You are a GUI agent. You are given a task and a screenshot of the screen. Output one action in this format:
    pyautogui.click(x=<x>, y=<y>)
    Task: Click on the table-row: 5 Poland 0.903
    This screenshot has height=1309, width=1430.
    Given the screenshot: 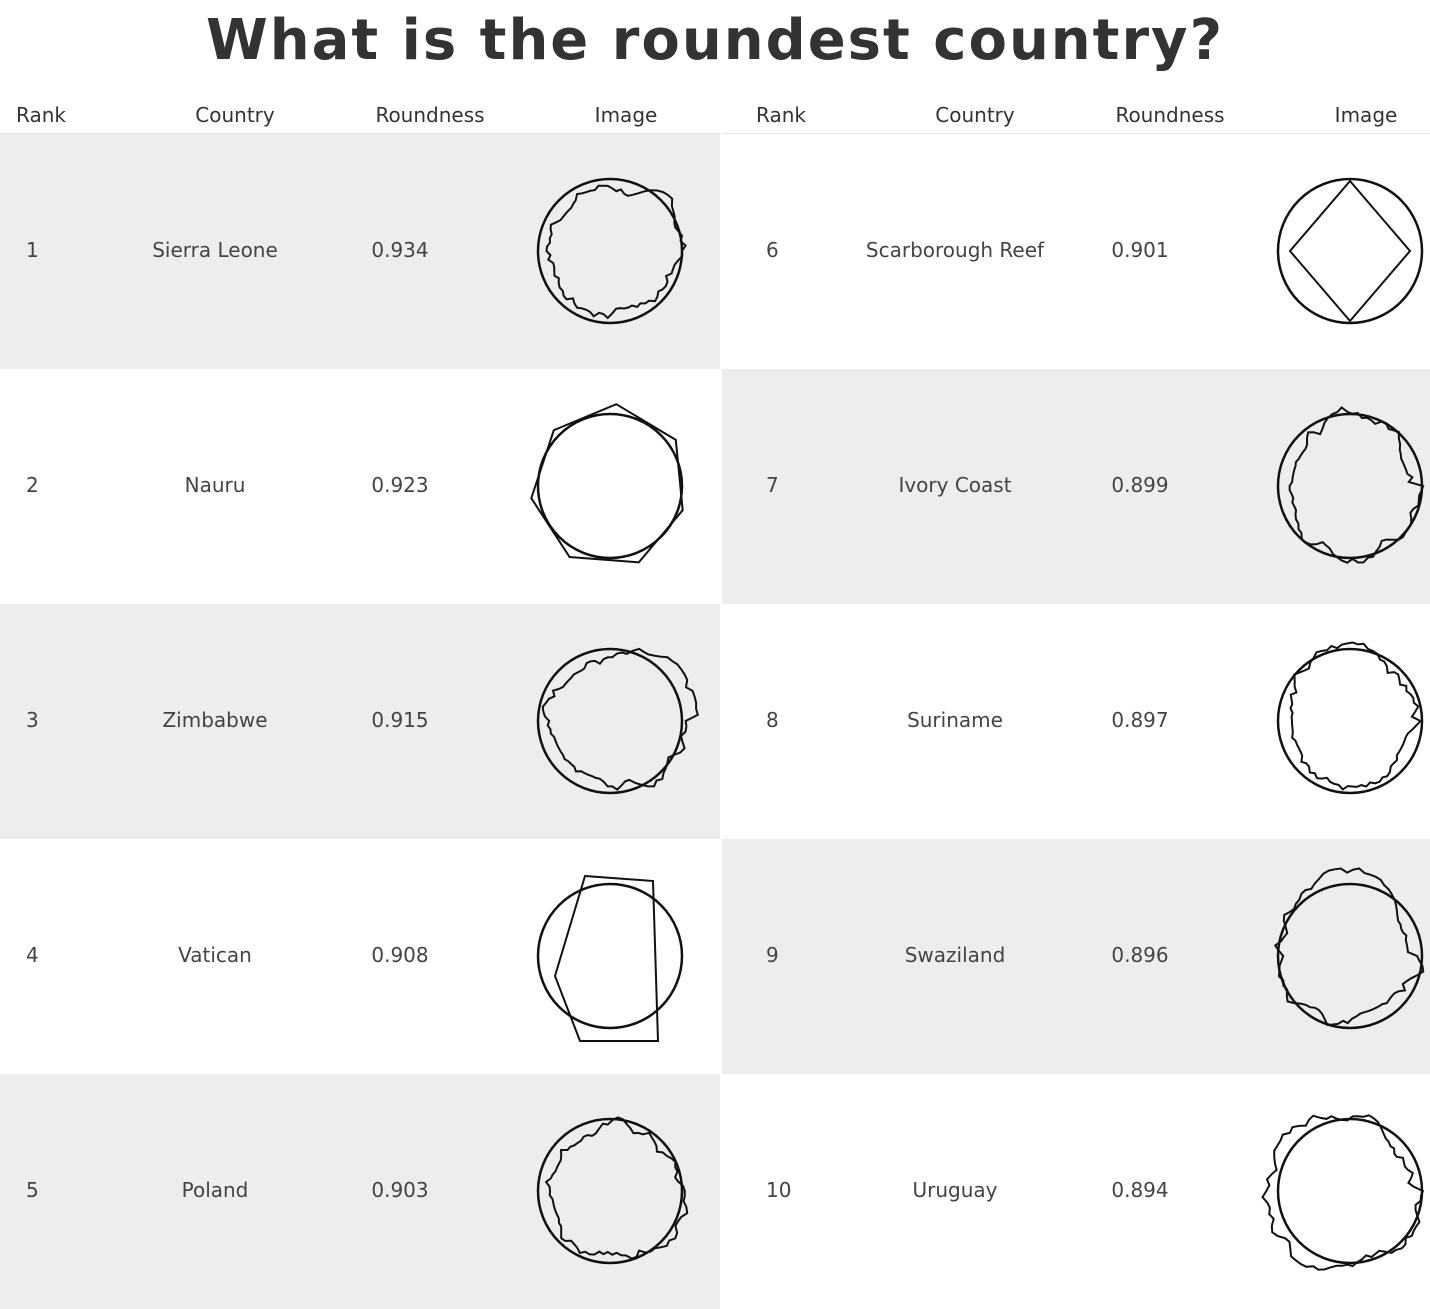 What is the action you would take?
    pyautogui.click(x=360, y=1191)
    